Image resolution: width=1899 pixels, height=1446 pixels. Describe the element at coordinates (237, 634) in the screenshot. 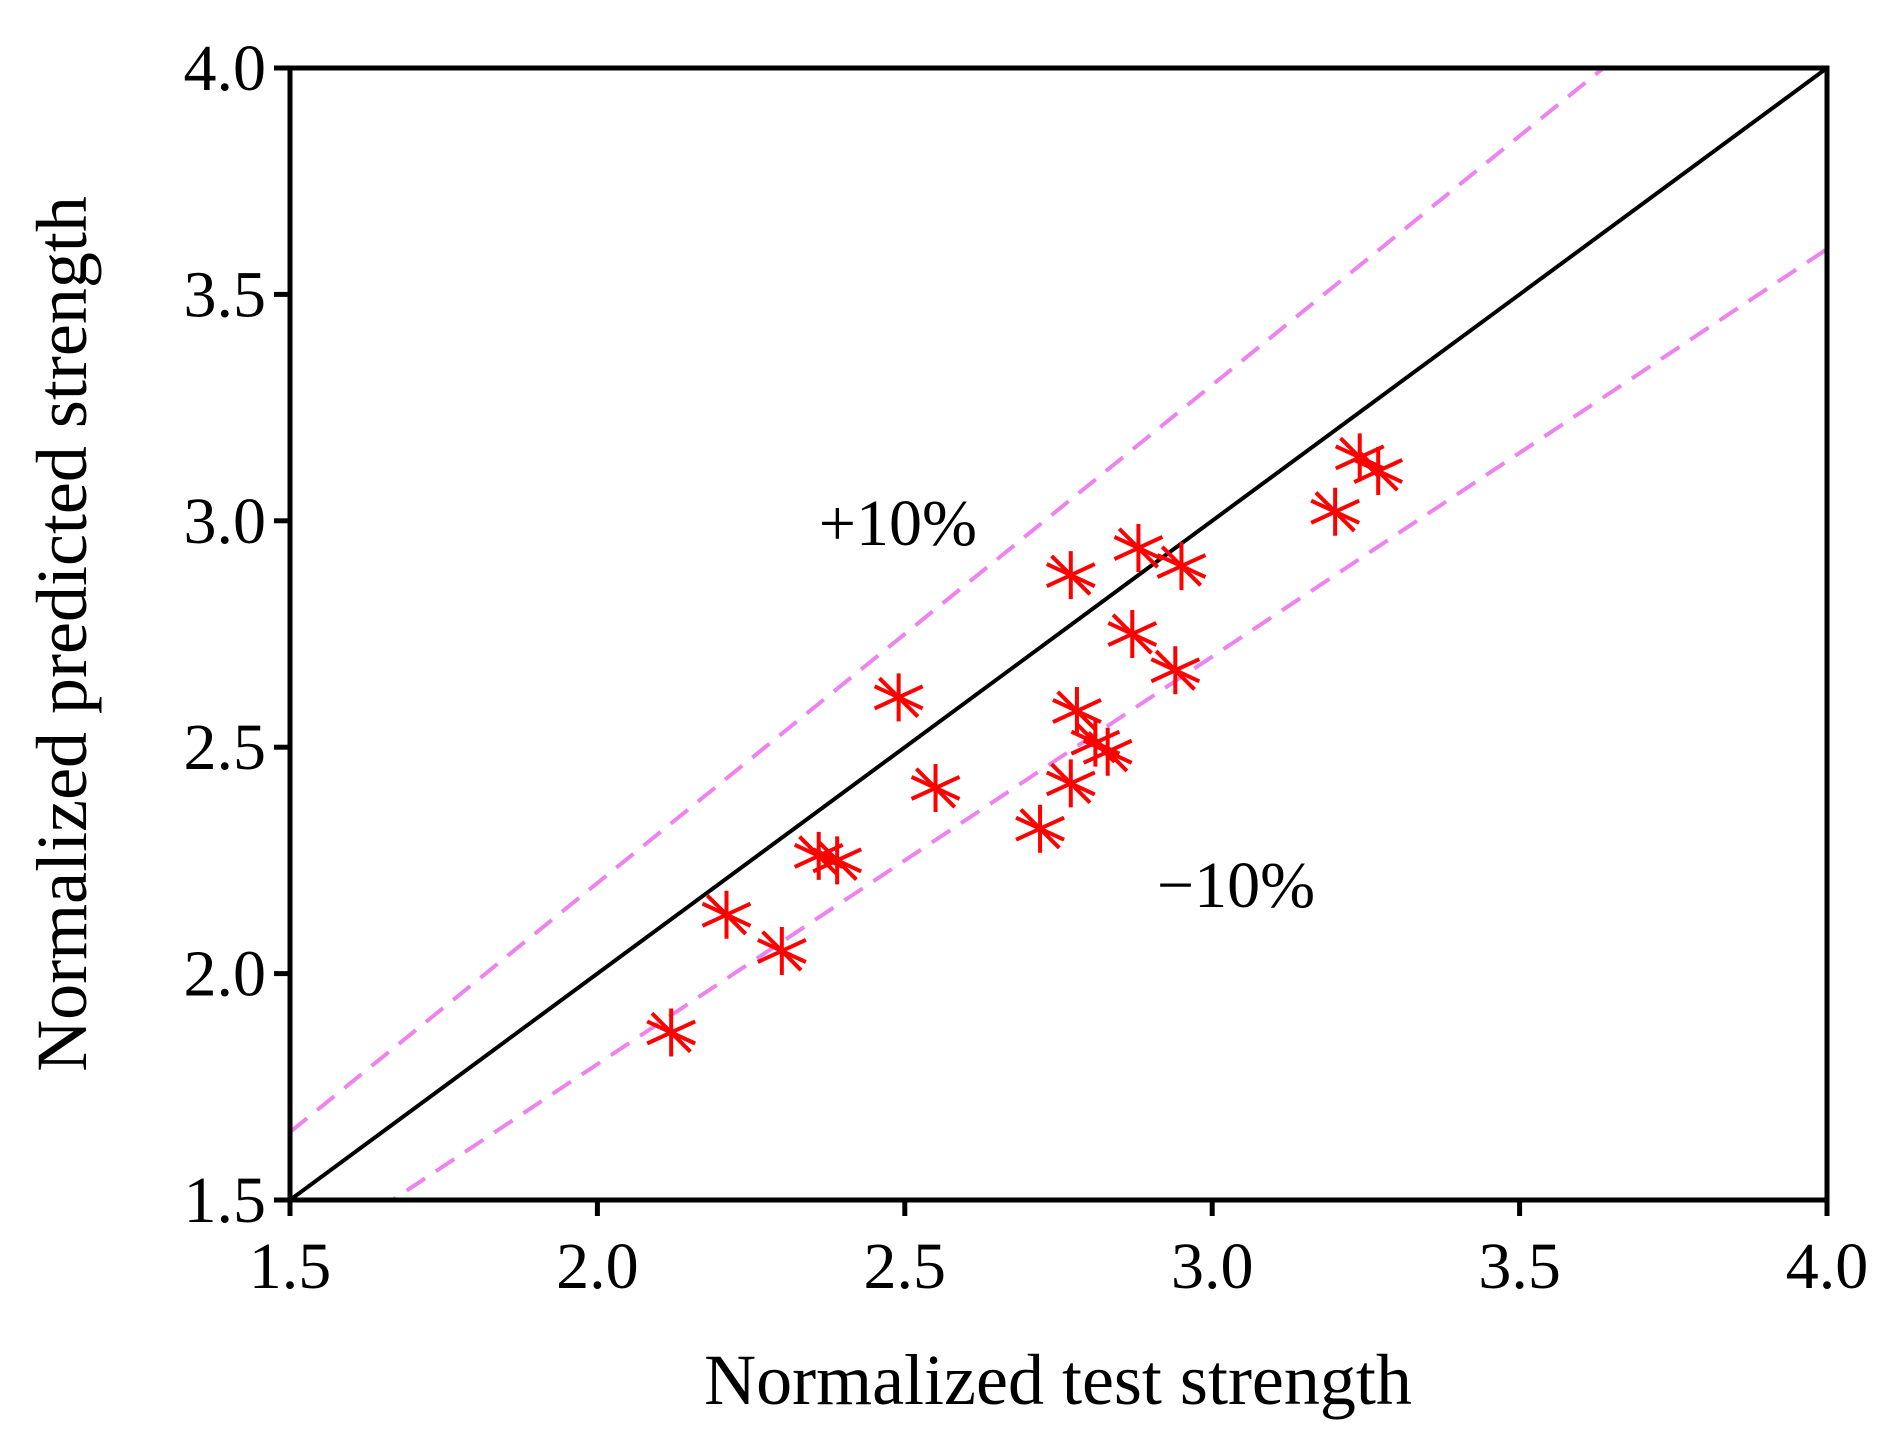

I see `y-axis-ticks: 1.5 2.0 2.5 3.0 3.5 4.0` at that location.